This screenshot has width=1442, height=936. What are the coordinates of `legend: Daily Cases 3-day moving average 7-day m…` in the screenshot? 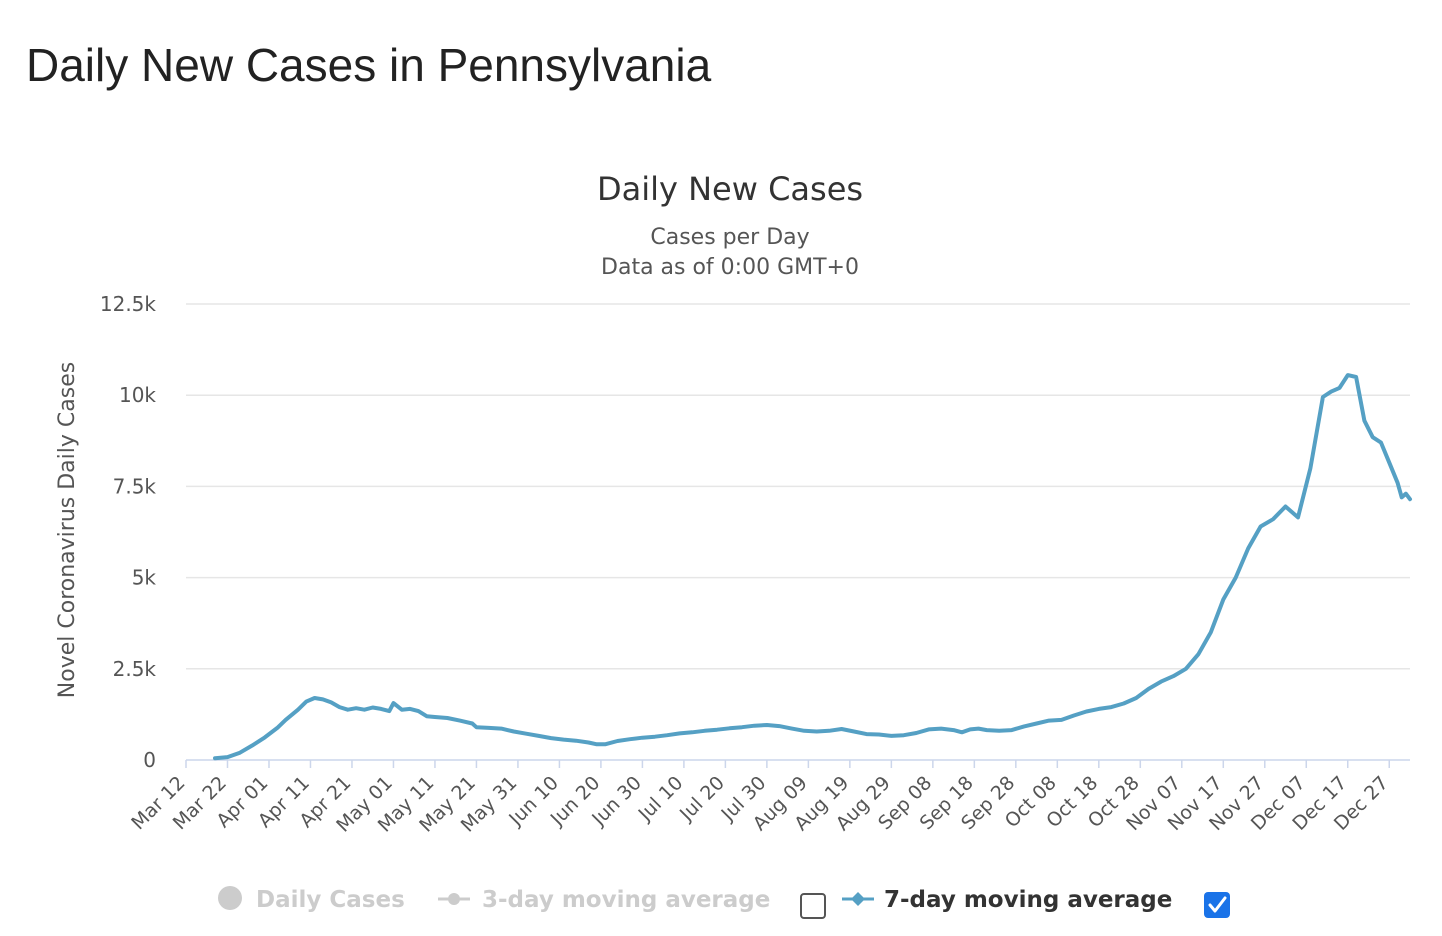 It's located at (724, 902).